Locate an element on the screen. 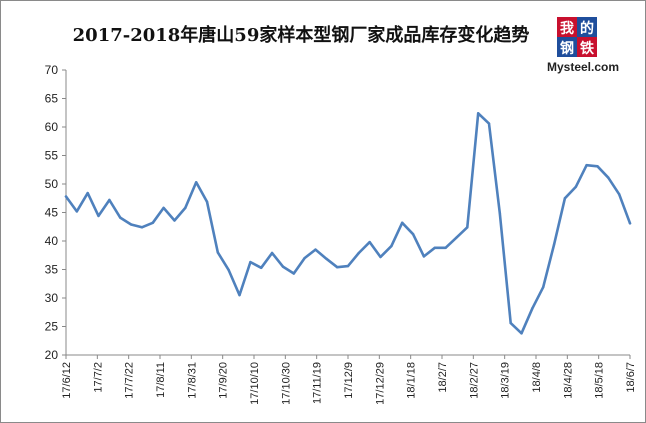 The width and height of the screenshot is (646, 423). x-tick-label: 18/5/18 is located at coordinates (600, 380).